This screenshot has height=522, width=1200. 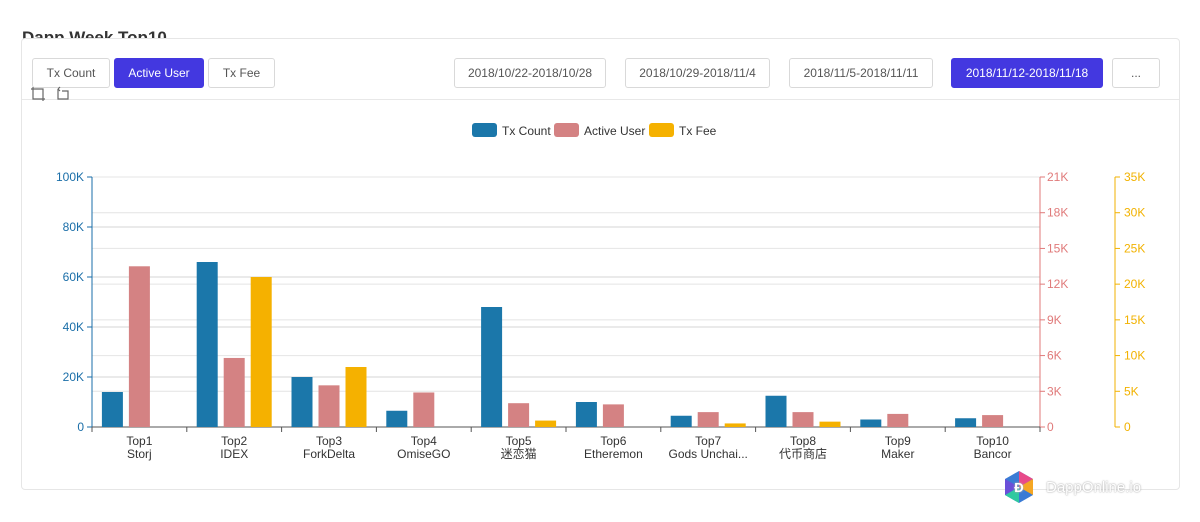 What do you see at coordinates (1057, 248) in the screenshot?
I see `y-axis-right1-tick-label: 15K` at bounding box center [1057, 248].